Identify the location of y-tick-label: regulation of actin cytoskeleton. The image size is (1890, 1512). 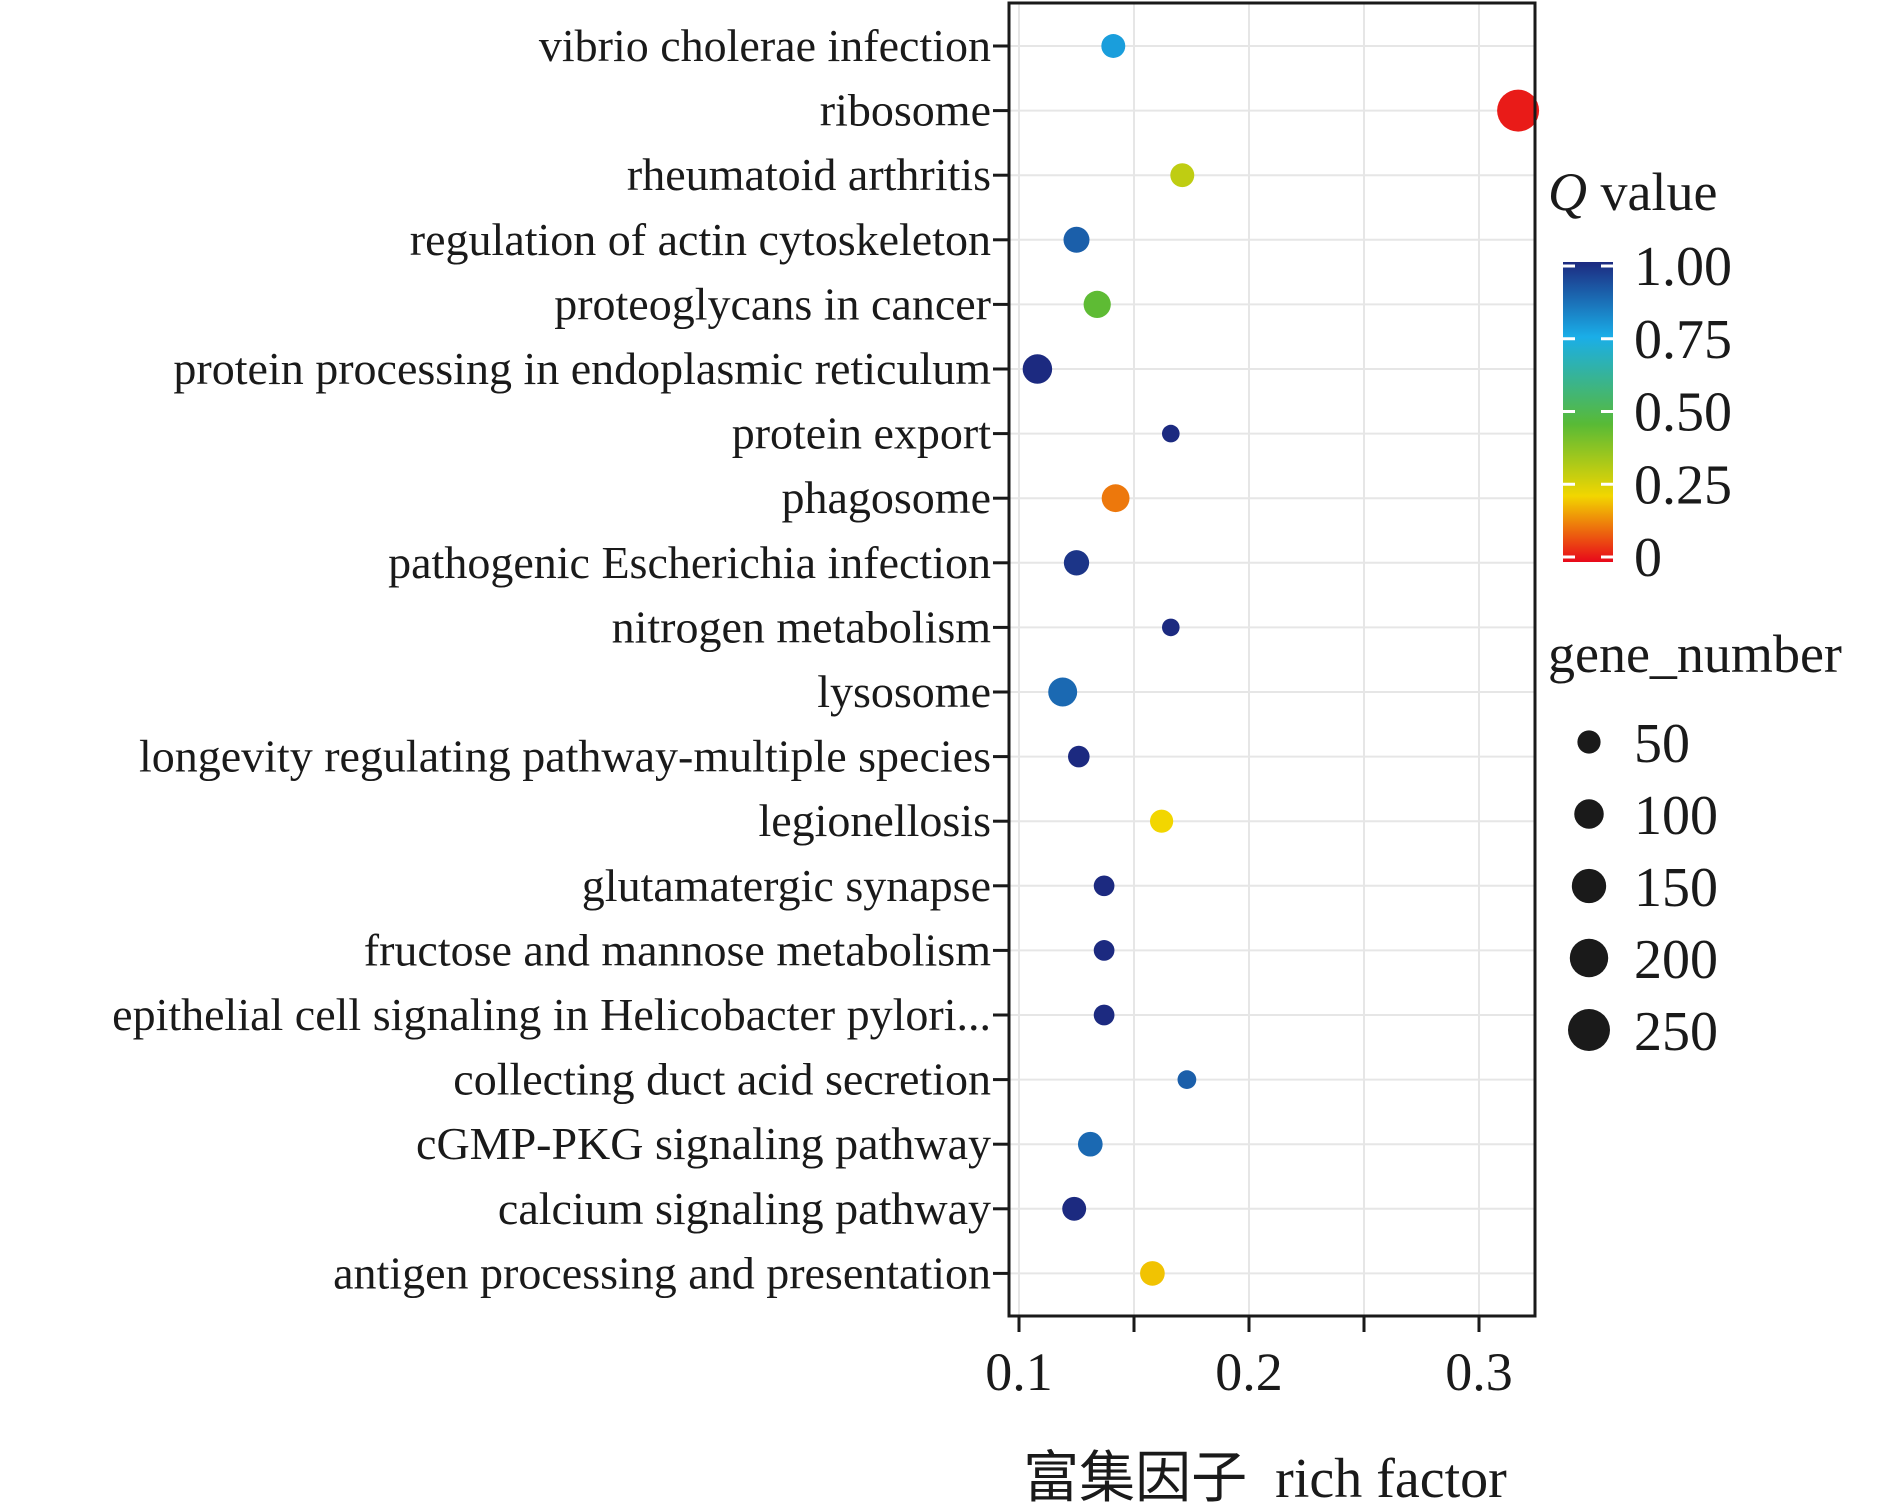
(700, 239).